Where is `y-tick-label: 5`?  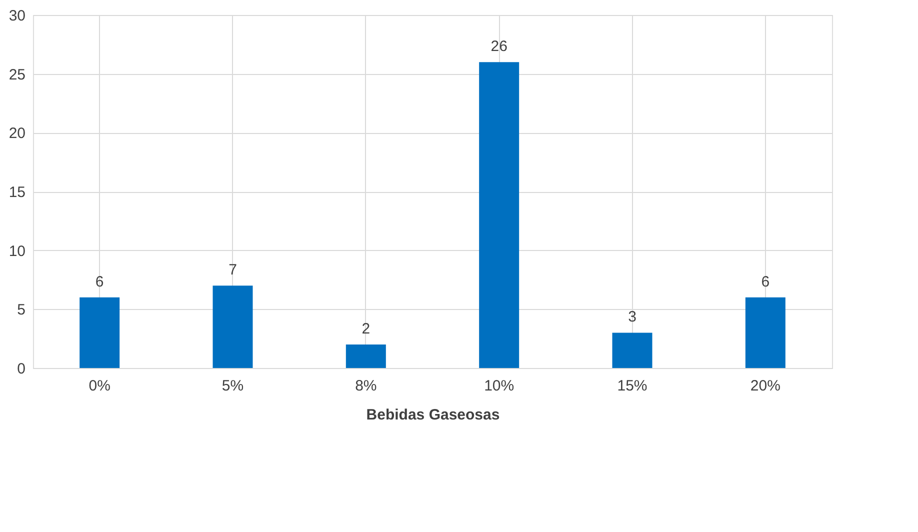 y-tick-label: 5 is located at coordinates (21, 310).